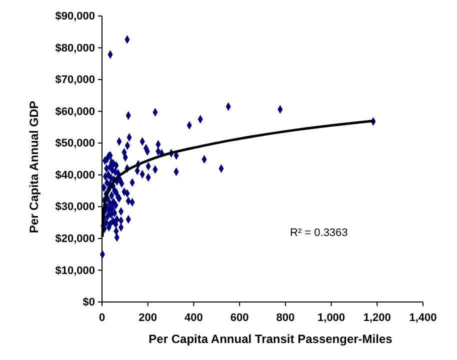  What do you see at coordinates (75, 144) in the screenshot?
I see `y-tick-label: $50,000` at bounding box center [75, 144].